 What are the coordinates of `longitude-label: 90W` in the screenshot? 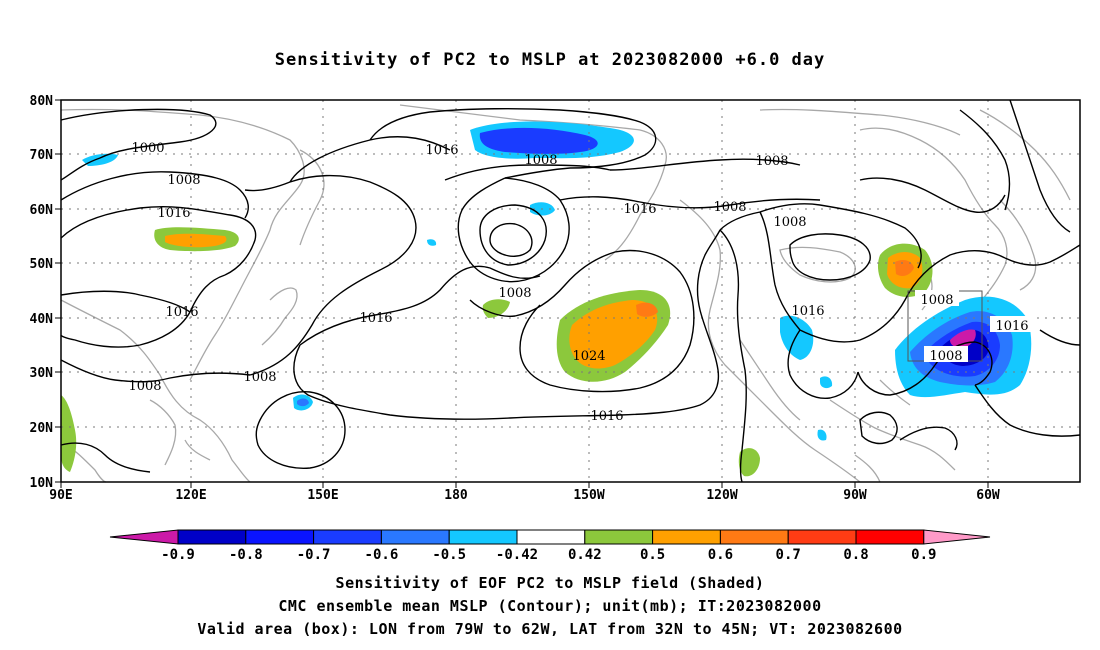 It's located at (855, 495).